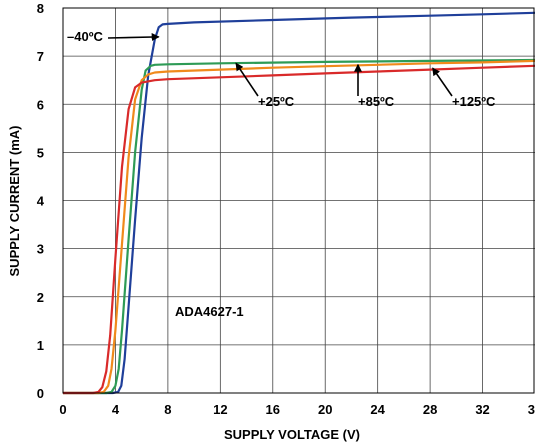 This screenshot has height=446, width=535. I want to click on x-tick-labels: 0 4 8 12 16 20 24 28 32 36, so click(297, 409).